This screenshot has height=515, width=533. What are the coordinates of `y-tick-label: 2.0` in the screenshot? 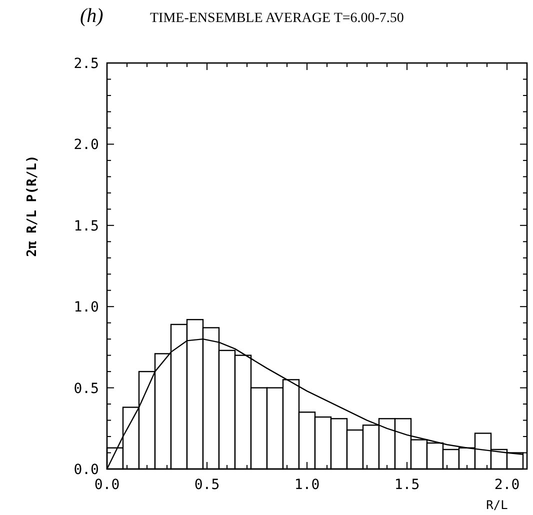 It's located at (86, 145).